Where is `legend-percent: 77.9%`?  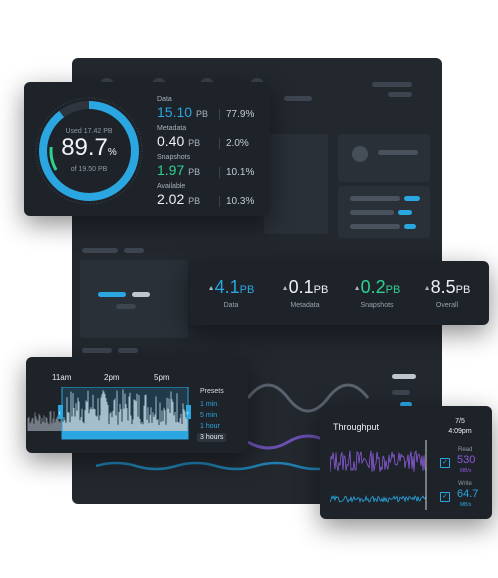
legend-percent: 77.9% is located at coordinates (236, 114).